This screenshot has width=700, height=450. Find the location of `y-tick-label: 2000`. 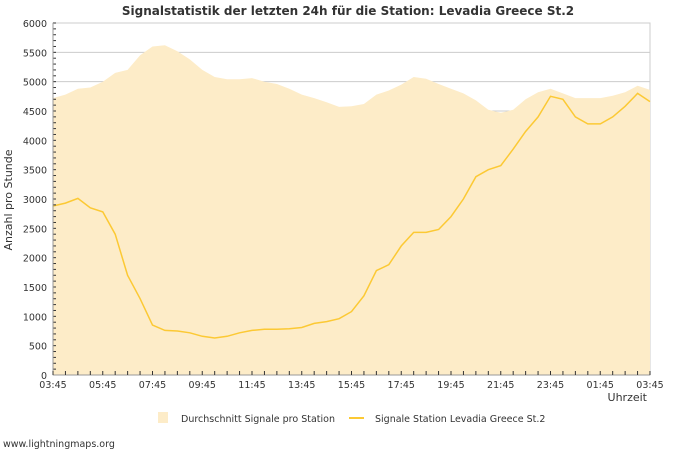

y-tick-label: 2000 is located at coordinates (35, 259).